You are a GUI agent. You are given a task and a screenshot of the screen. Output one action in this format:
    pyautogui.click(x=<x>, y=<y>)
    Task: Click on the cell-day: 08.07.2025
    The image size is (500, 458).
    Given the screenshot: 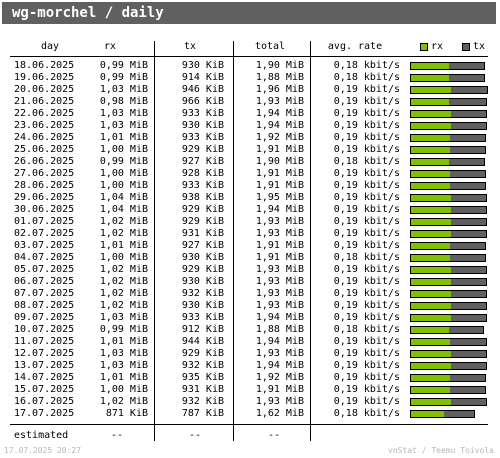 What is the action you would take?
    pyautogui.click(x=44, y=305)
    